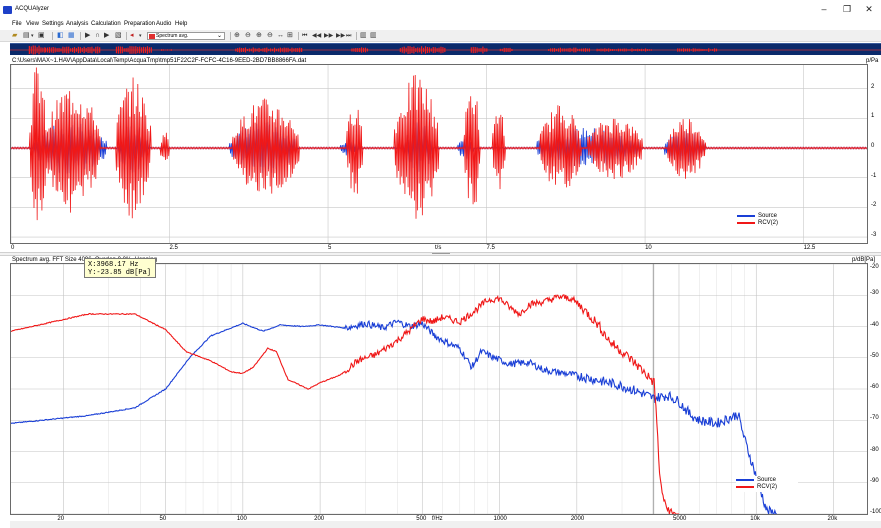 This screenshot has width=881, height=528. What do you see at coordinates (421, 519) in the screenshot?
I see `spectrum-x-tick: 500` at bounding box center [421, 519].